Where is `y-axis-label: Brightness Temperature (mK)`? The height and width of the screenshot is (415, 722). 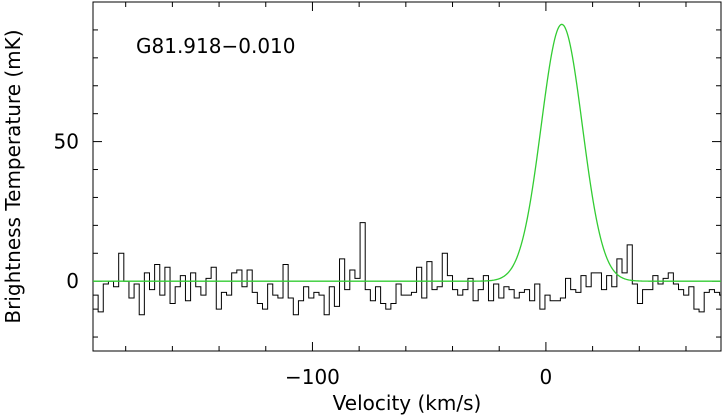 y-axis-label: Brightness Temperature (mK) is located at coordinates (13, 176).